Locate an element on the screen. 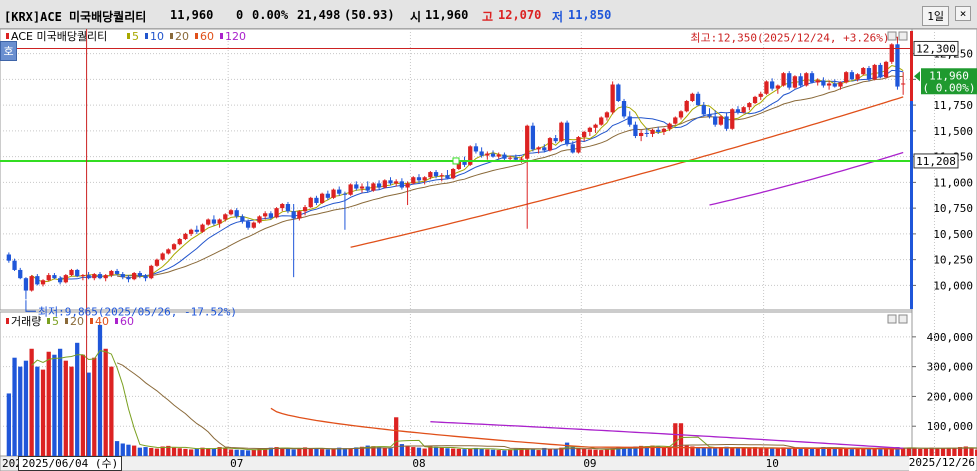 Image resolution: width=977 pixels, height=471 pixels. price-tick-label: 10,000 is located at coordinates (953, 285).